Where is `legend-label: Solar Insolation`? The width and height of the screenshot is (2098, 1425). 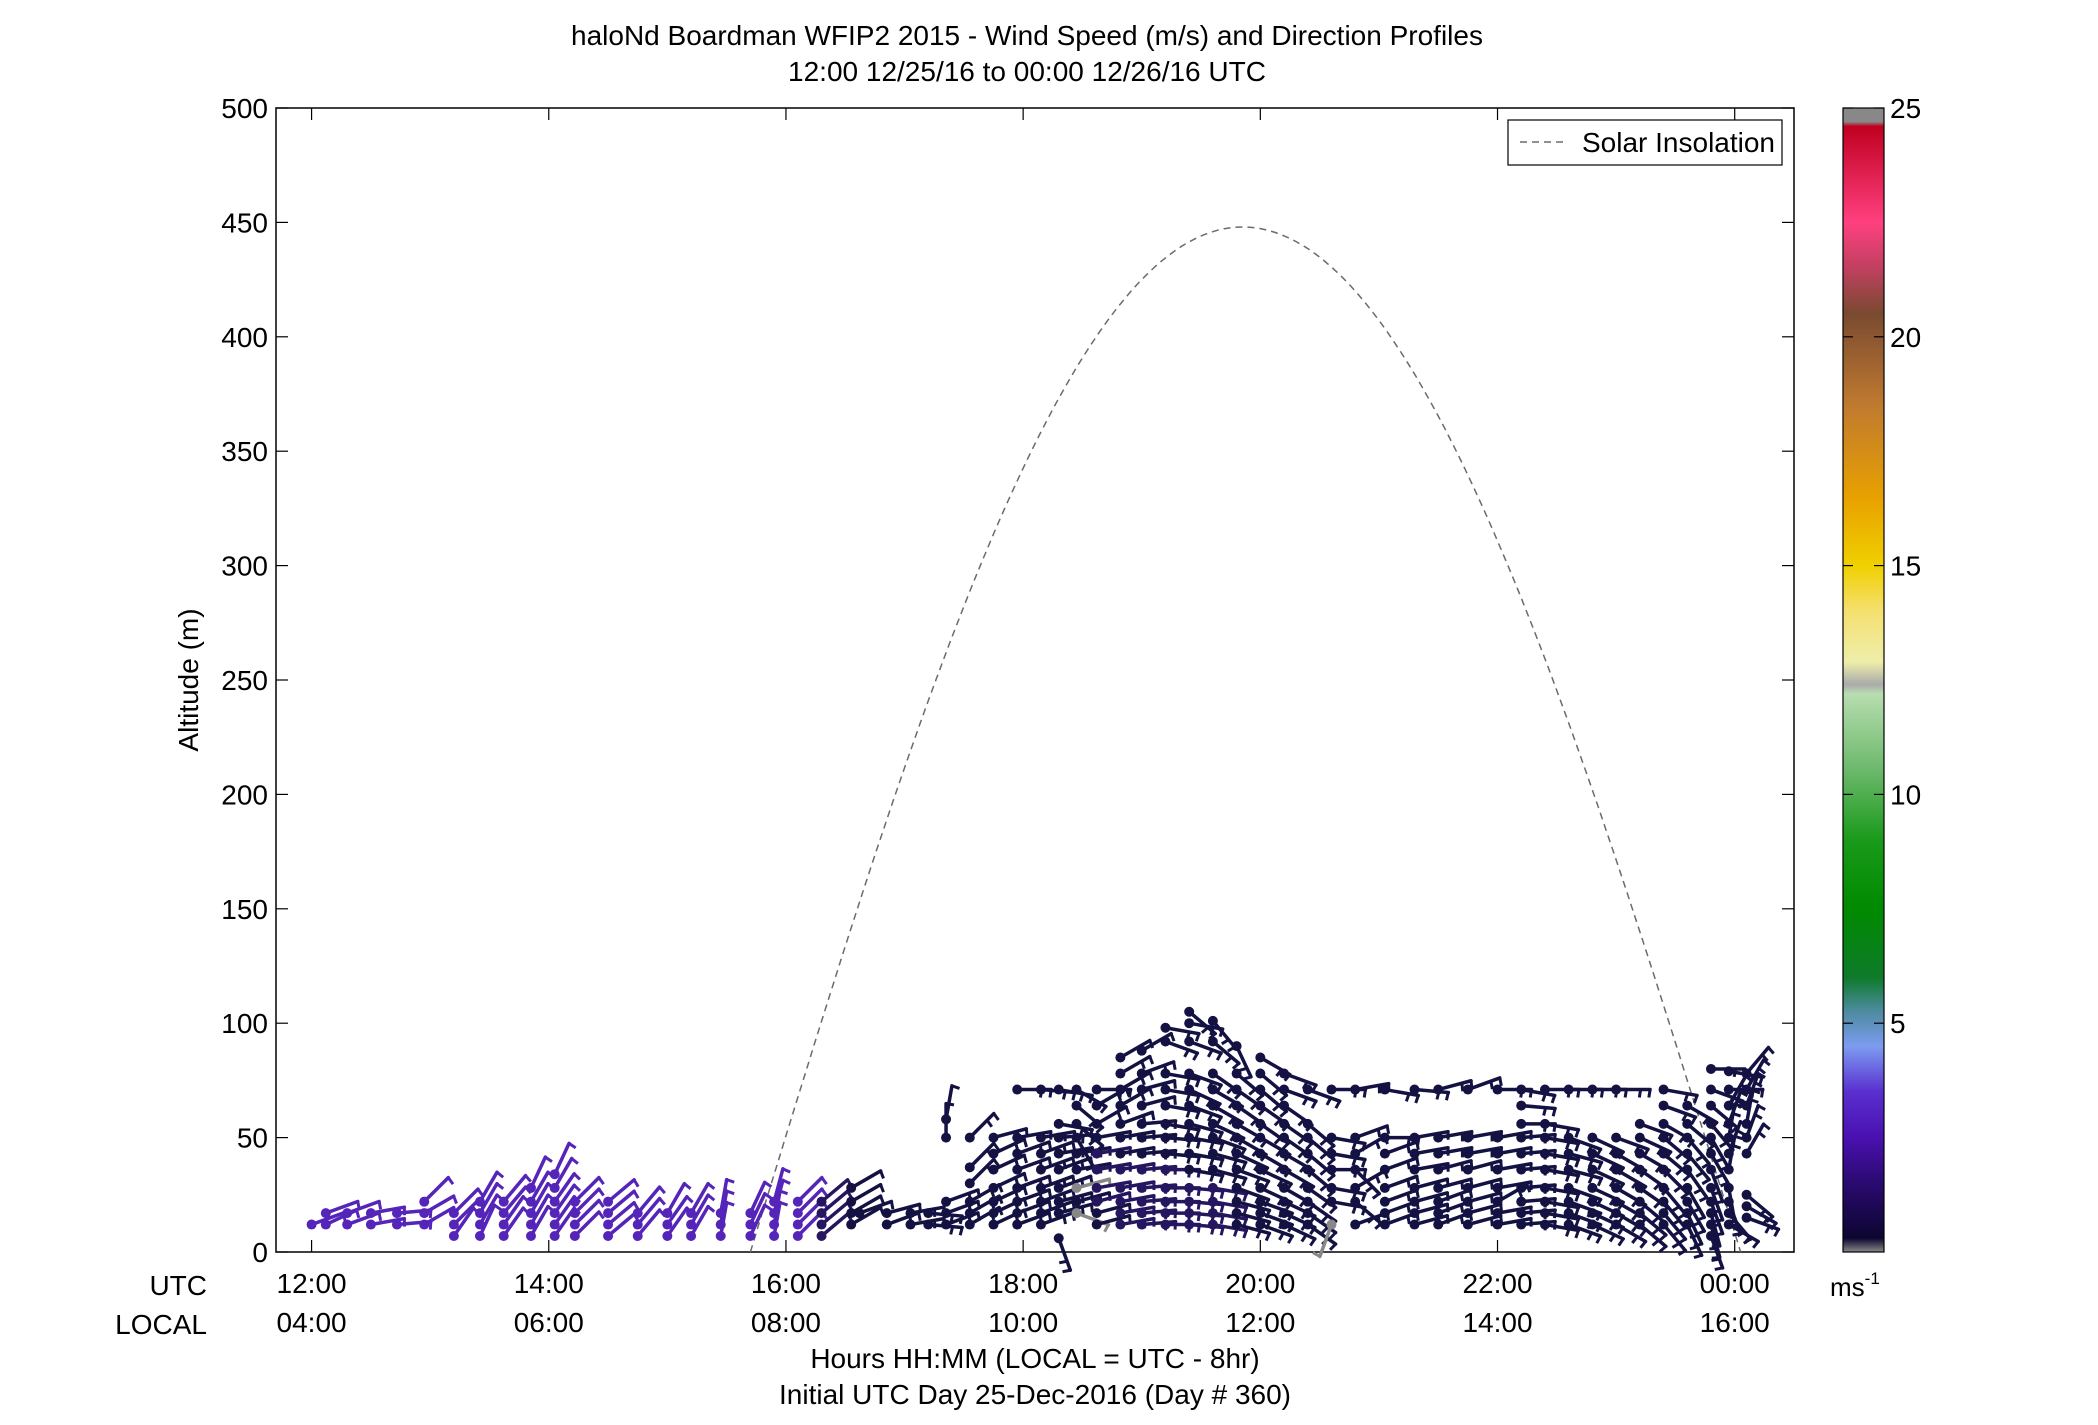
legend-label: Solar Insolation is located at coordinates (1678, 142).